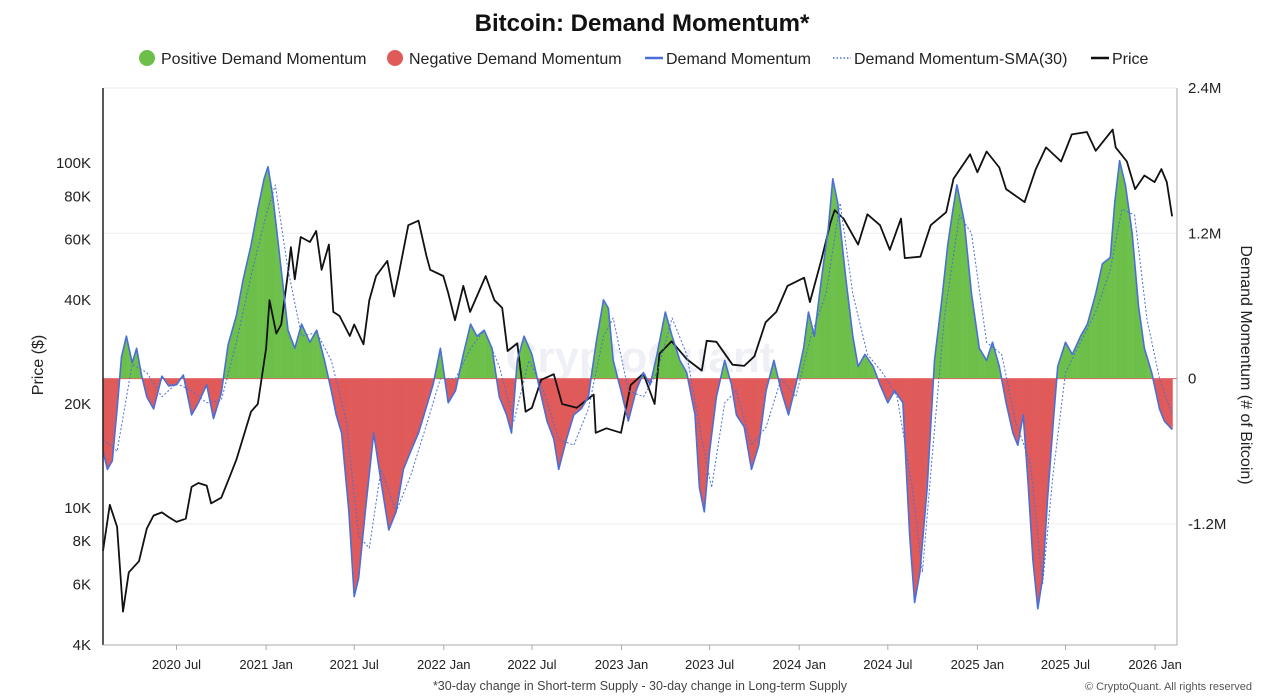 The width and height of the screenshot is (1284, 699). Describe the element at coordinates (77, 196) in the screenshot. I see `y-left-tick-label-7: 80K` at that location.